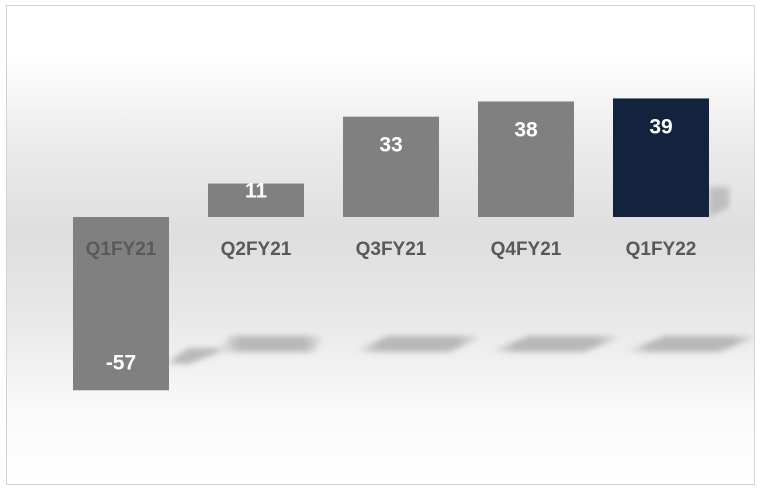  Describe the element at coordinates (556, 344) in the screenshot. I see `bar-shadow-Q4FY21` at that location.